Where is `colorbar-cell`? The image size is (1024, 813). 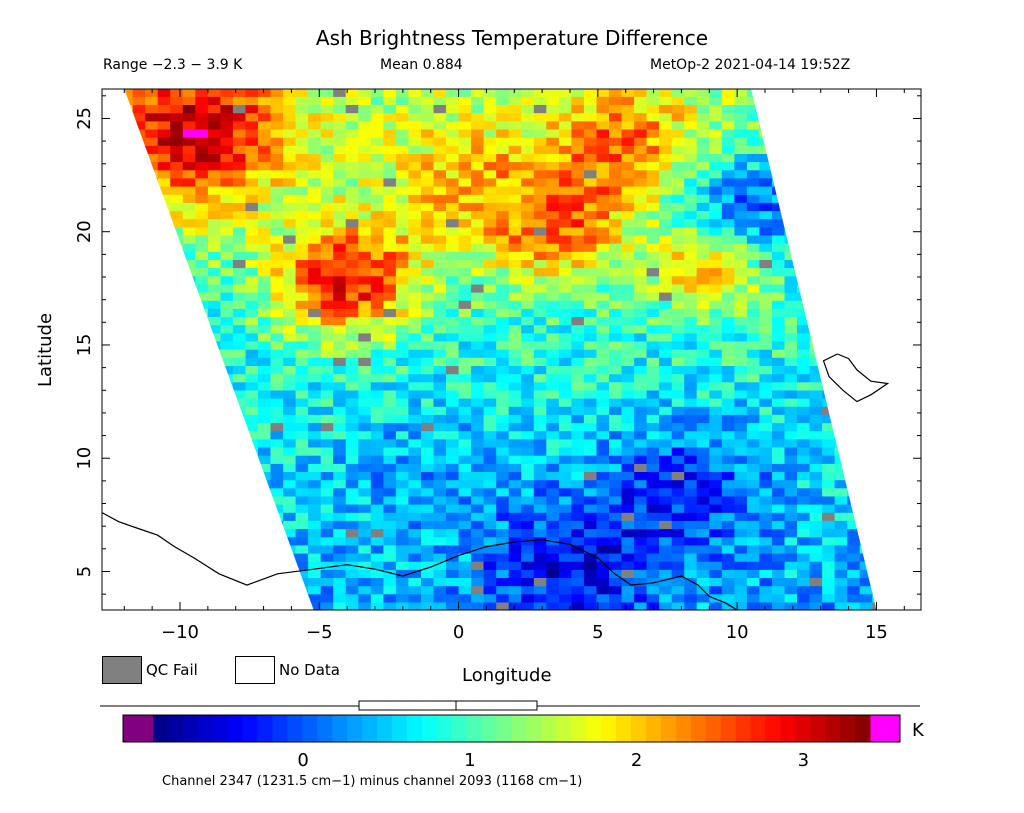
colorbar-cell is located at coordinates (370, 728).